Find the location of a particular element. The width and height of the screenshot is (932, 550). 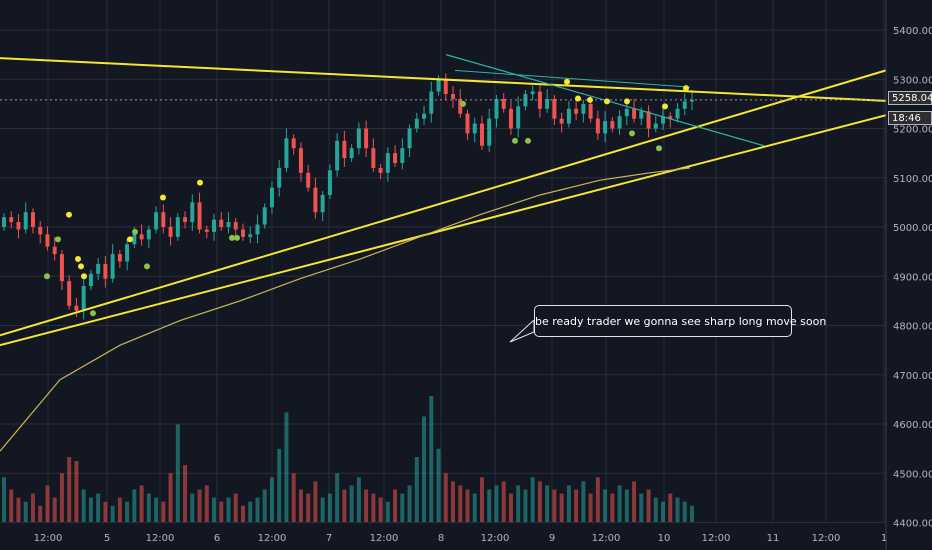

last-price-tag: 5258.04 is located at coordinates (910, 98).